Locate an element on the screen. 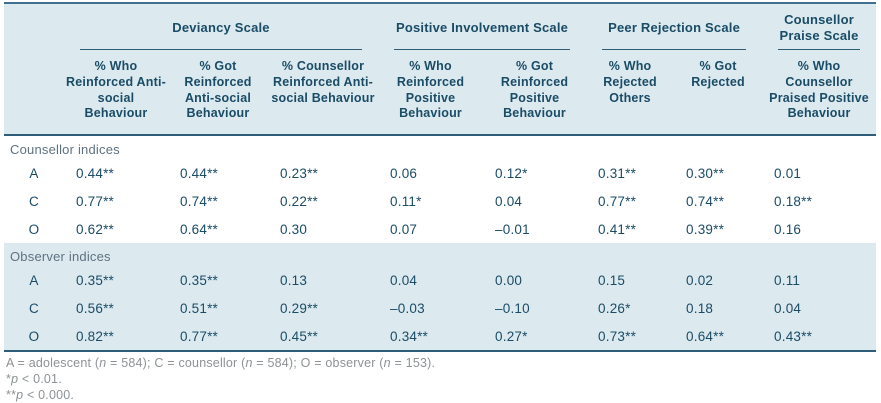 The image size is (881, 403). column-header: % Got Reinforced Anti-social Behaviour is located at coordinates (218, 92).